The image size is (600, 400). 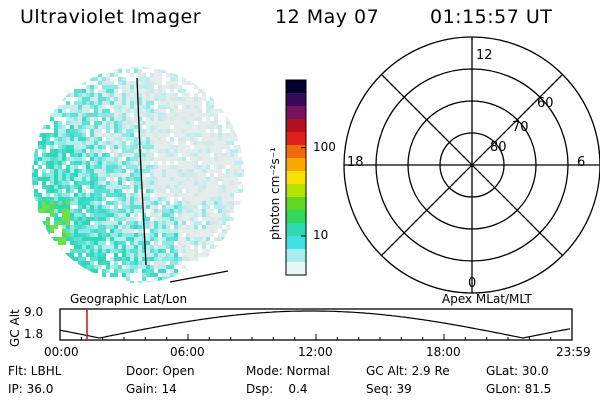 I want to click on dsp-value: Dsp: 0.4, so click(x=277, y=389).